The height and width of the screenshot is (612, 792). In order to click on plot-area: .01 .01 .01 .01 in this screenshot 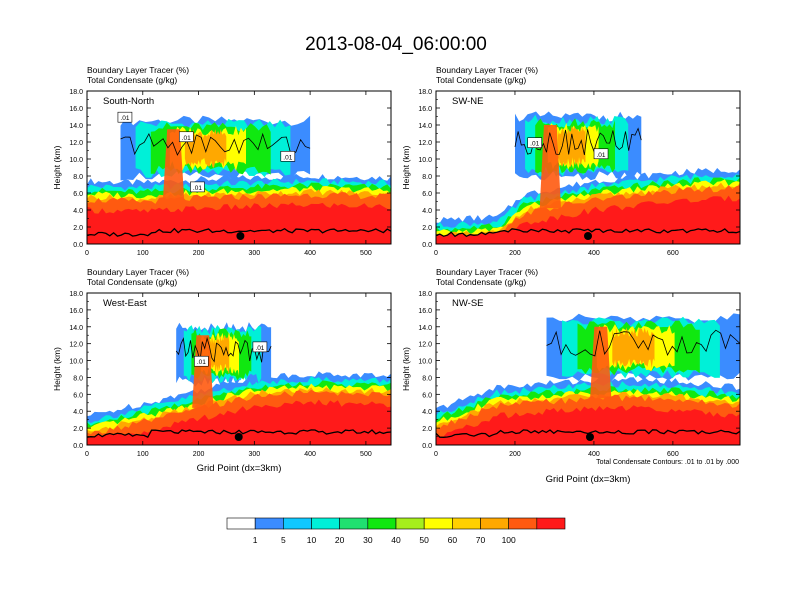, I will do `click(239, 167)`.